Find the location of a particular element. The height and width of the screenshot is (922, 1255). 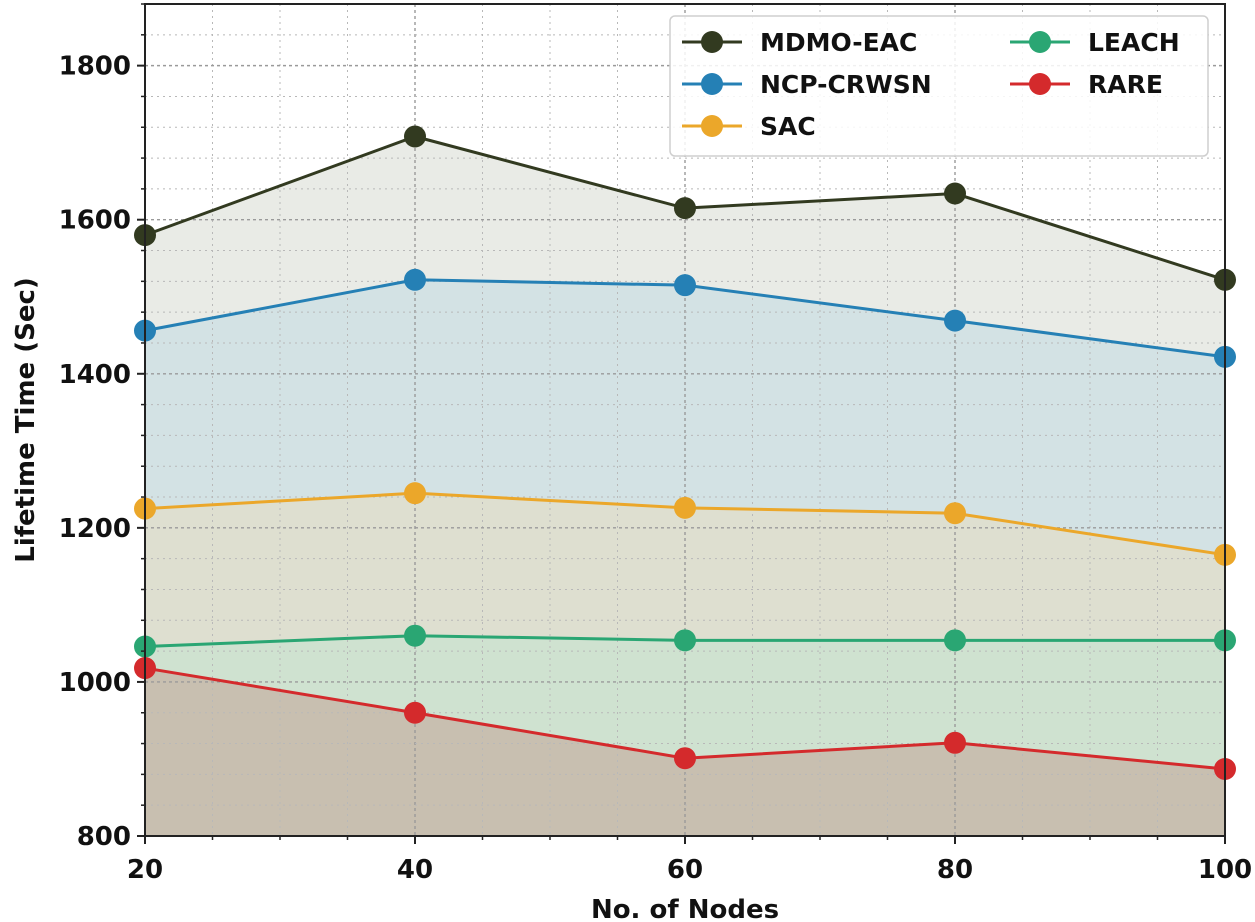

x-axis-label: No. of Nodes is located at coordinates (685, 908).